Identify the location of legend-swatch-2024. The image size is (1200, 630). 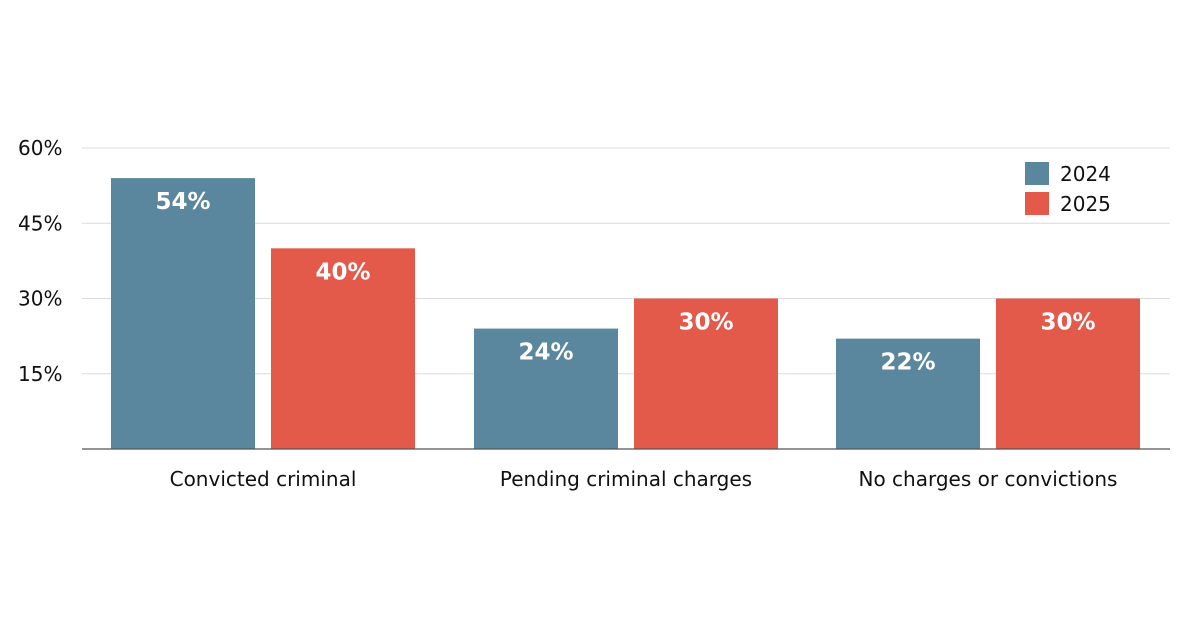
(1037, 173).